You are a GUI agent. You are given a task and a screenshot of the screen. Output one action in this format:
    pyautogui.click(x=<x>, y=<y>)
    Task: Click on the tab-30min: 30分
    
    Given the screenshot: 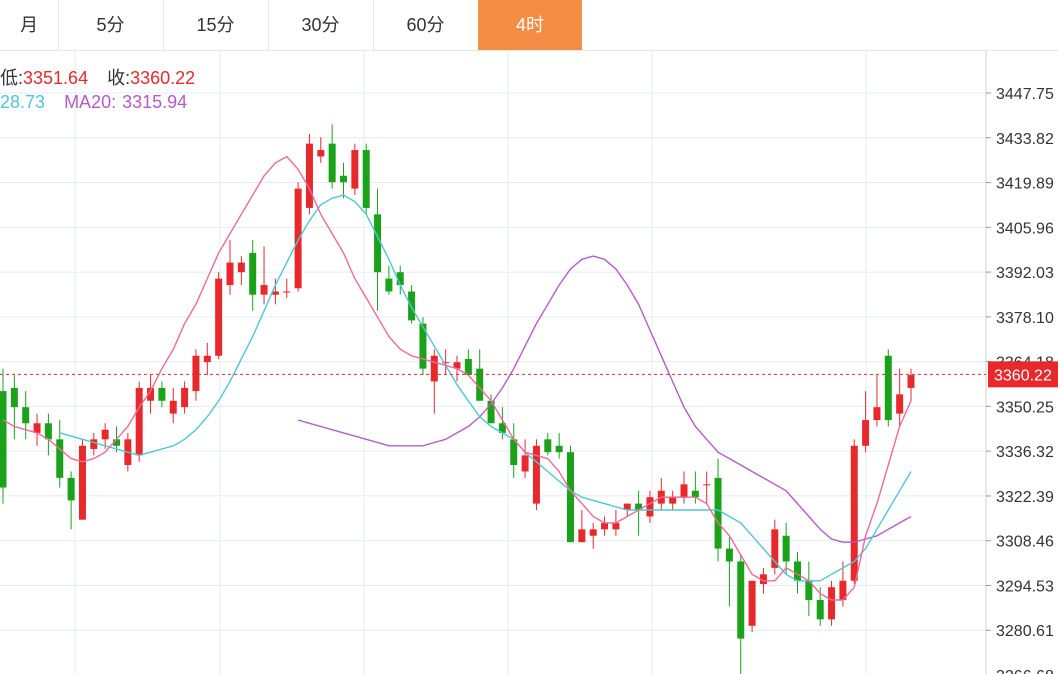 What is the action you would take?
    pyautogui.click(x=321, y=25)
    